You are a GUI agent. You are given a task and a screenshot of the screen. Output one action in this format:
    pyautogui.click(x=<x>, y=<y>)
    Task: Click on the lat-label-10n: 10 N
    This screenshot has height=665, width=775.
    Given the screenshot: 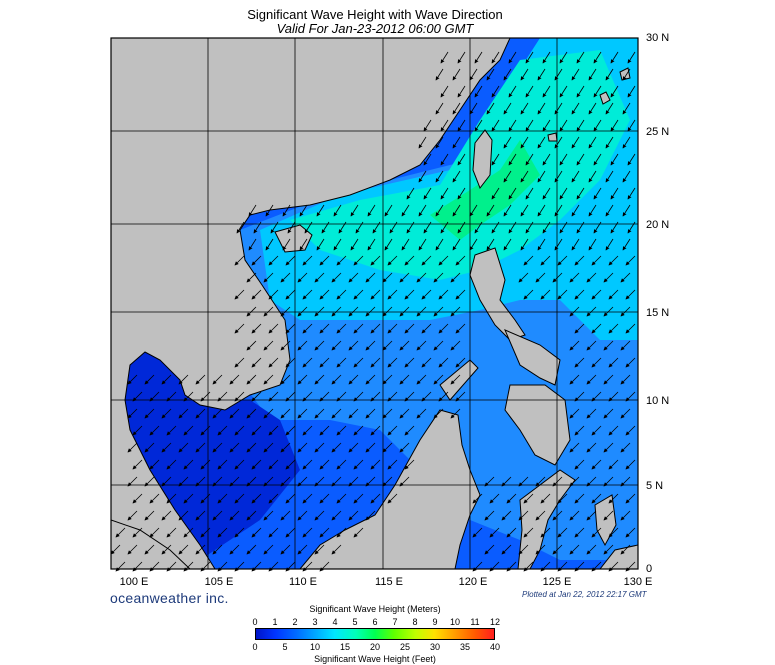 What is the action you would take?
    pyautogui.click(x=658, y=401)
    